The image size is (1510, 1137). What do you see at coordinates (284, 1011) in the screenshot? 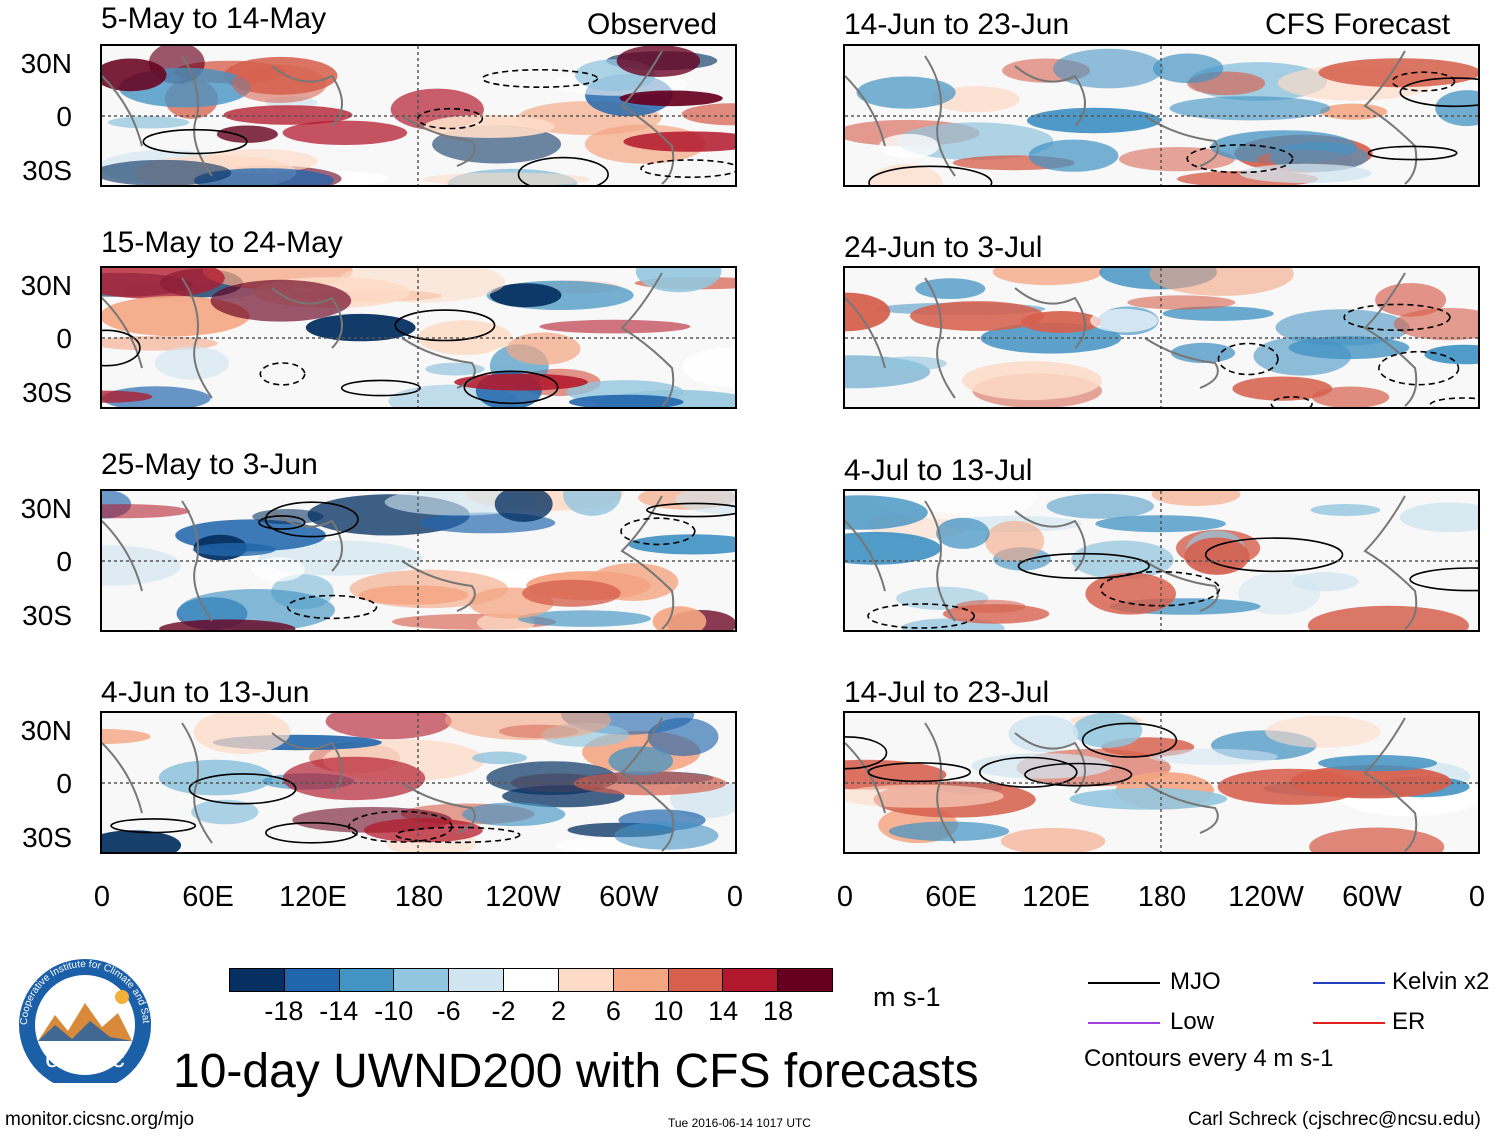
I see `colorbar-tick-label: -18` at bounding box center [284, 1011].